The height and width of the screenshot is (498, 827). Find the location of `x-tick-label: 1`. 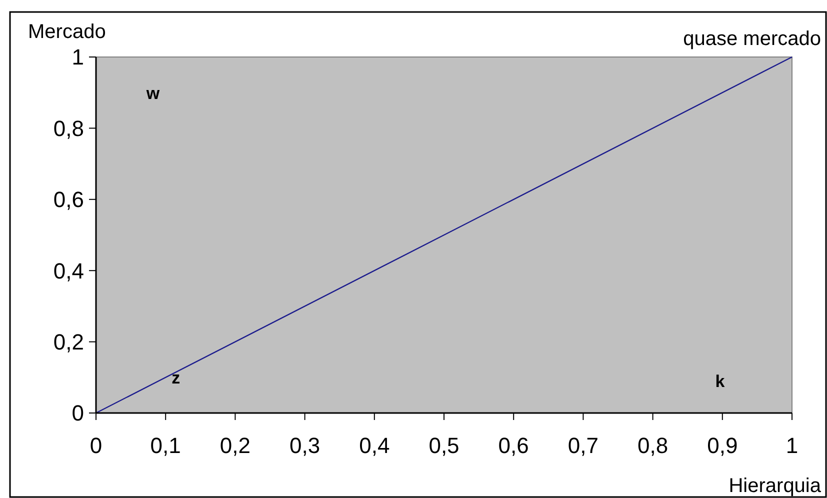

x-tick-label: 1 is located at coordinates (792, 445).